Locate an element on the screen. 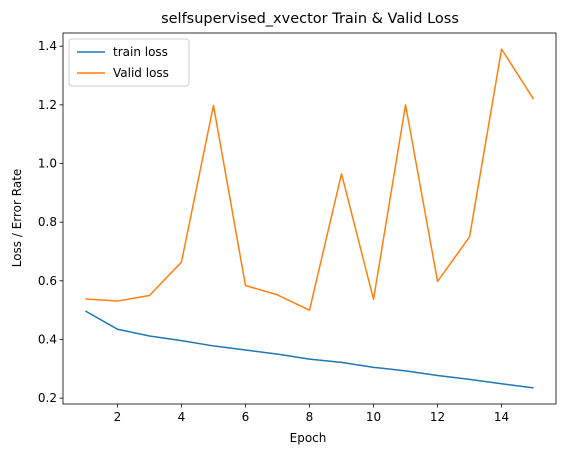  y-tick-label: 0.8 is located at coordinates (47, 222).